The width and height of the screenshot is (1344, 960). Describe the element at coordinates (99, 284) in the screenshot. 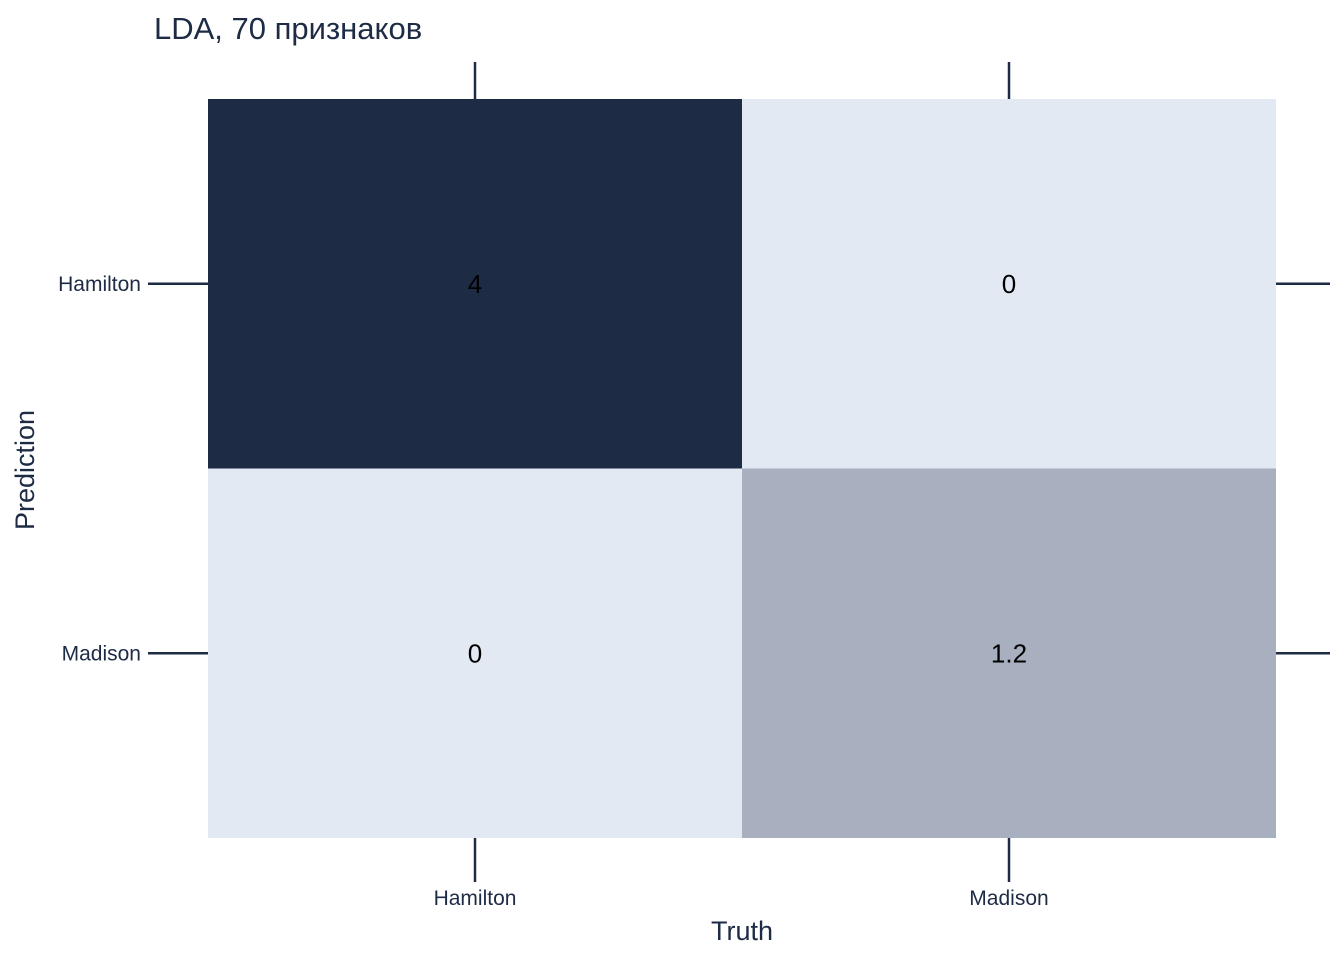

I see `y-tick-label: Hamilton` at that location.